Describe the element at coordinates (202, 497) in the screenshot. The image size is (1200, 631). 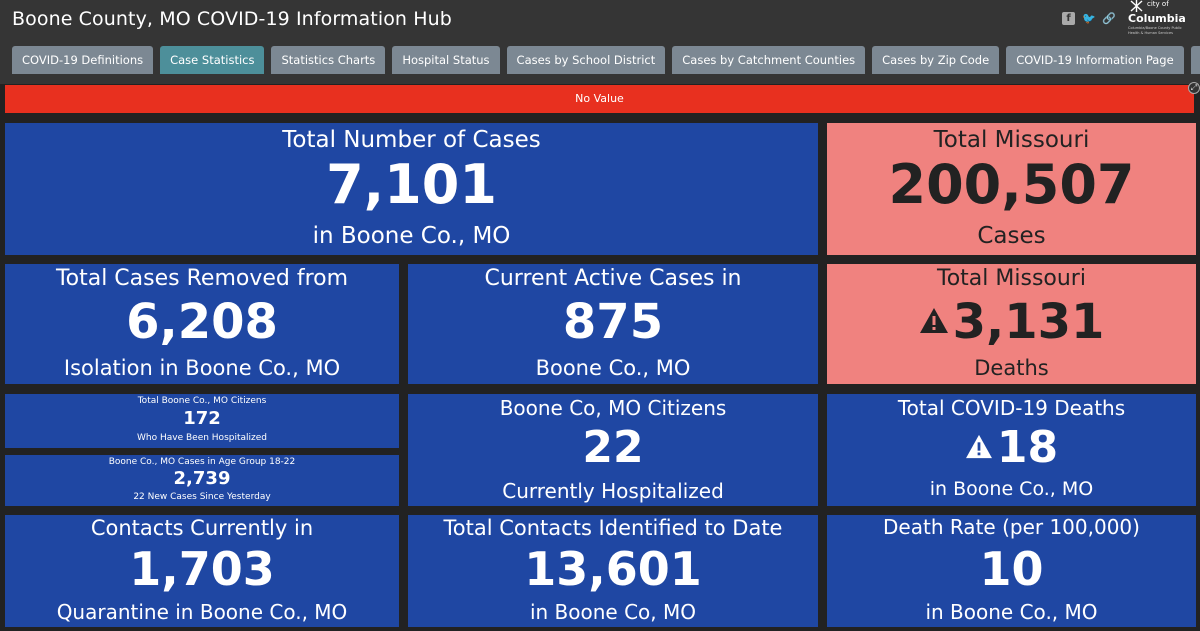
I see `card-label-bottom: 22 New Cases Since Yesterday` at that location.